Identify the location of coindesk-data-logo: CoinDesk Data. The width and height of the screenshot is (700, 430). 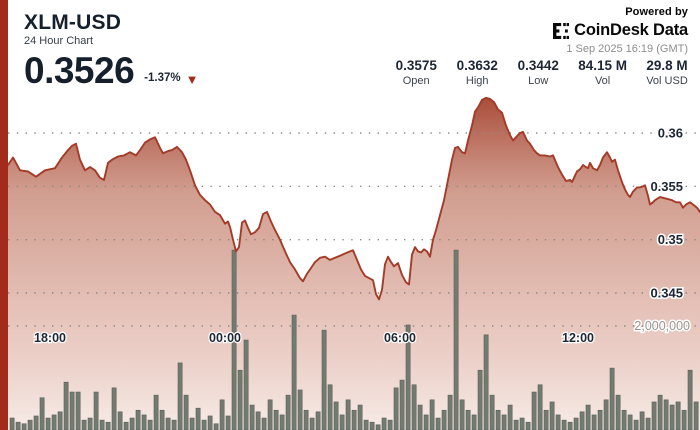
(620, 30).